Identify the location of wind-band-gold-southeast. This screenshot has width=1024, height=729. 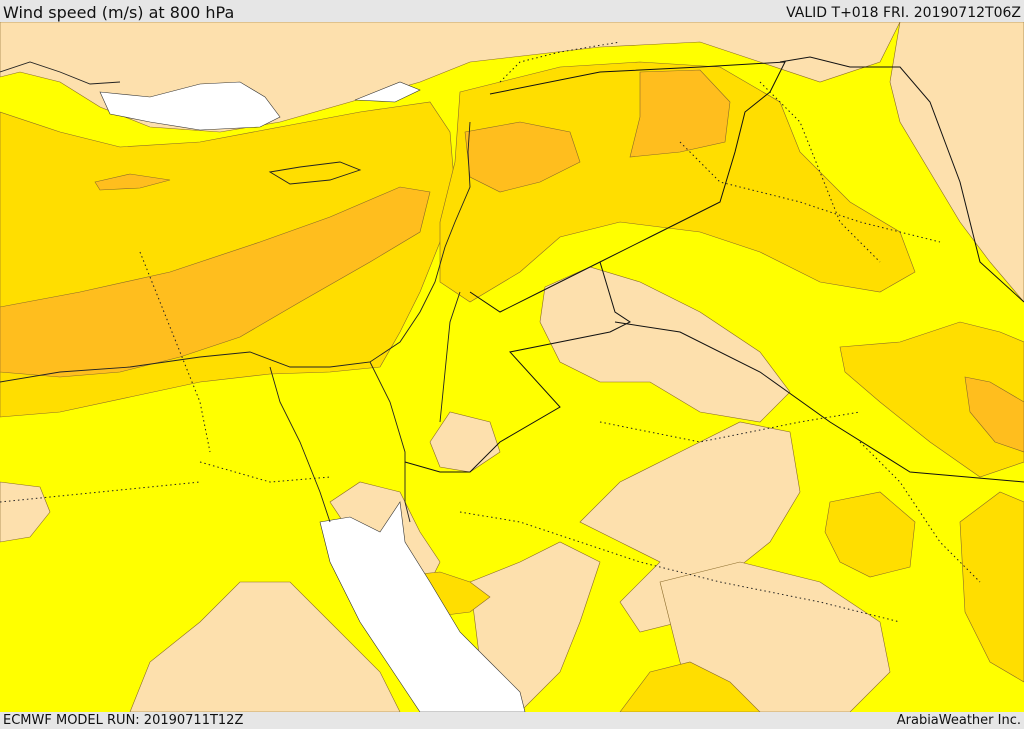
(991, 587).